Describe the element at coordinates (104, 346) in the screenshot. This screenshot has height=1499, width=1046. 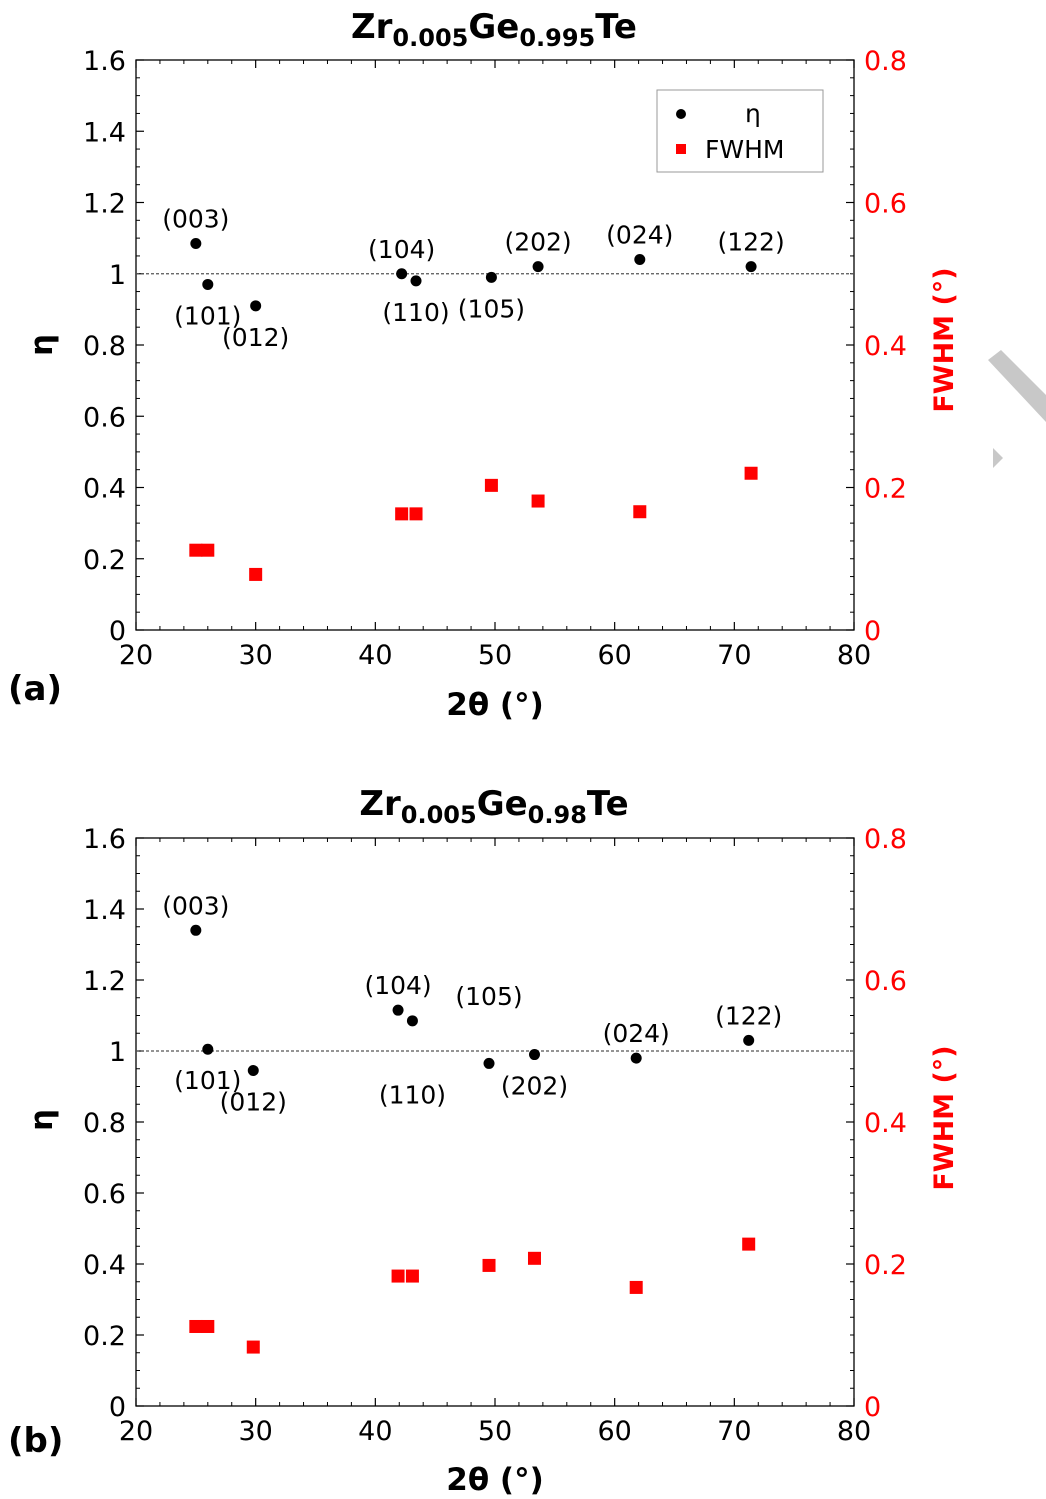
I see `y-tick-label: 0.8` at that location.